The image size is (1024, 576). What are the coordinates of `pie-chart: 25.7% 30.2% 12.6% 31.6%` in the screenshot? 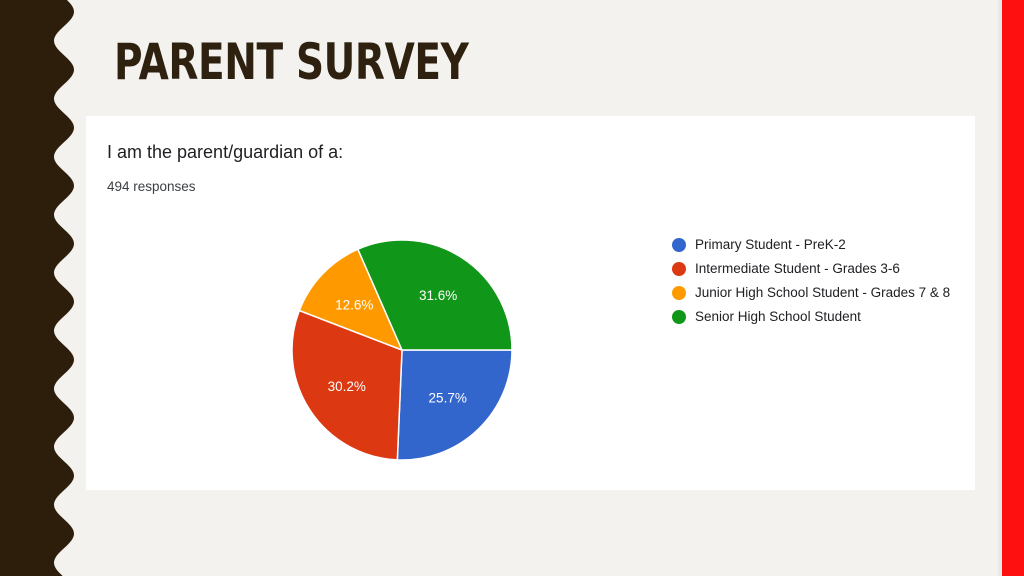 It's located at (402, 350).